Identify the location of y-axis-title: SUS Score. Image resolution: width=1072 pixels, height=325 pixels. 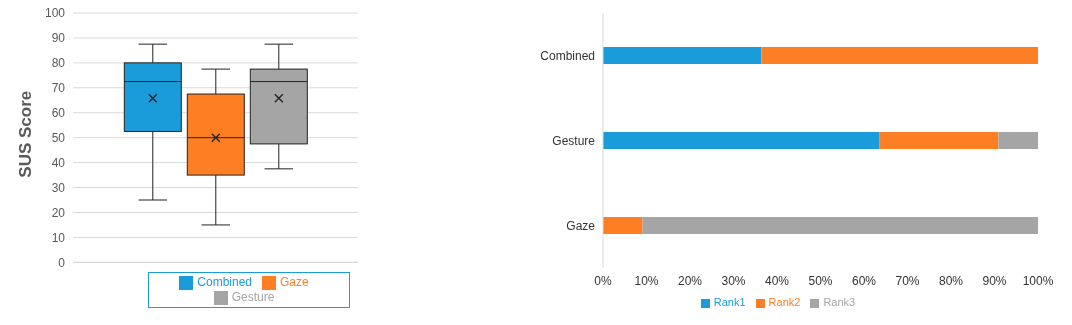
(26, 134).